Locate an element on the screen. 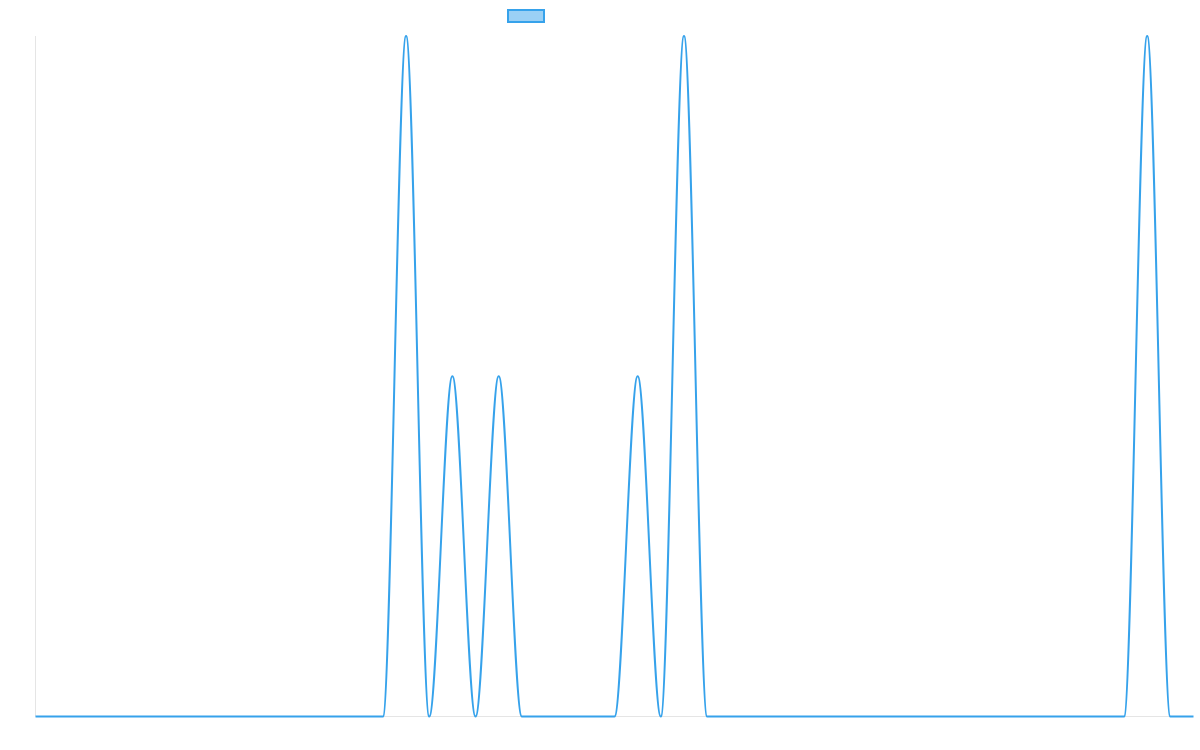  legend-swatch is located at coordinates (526, 16).